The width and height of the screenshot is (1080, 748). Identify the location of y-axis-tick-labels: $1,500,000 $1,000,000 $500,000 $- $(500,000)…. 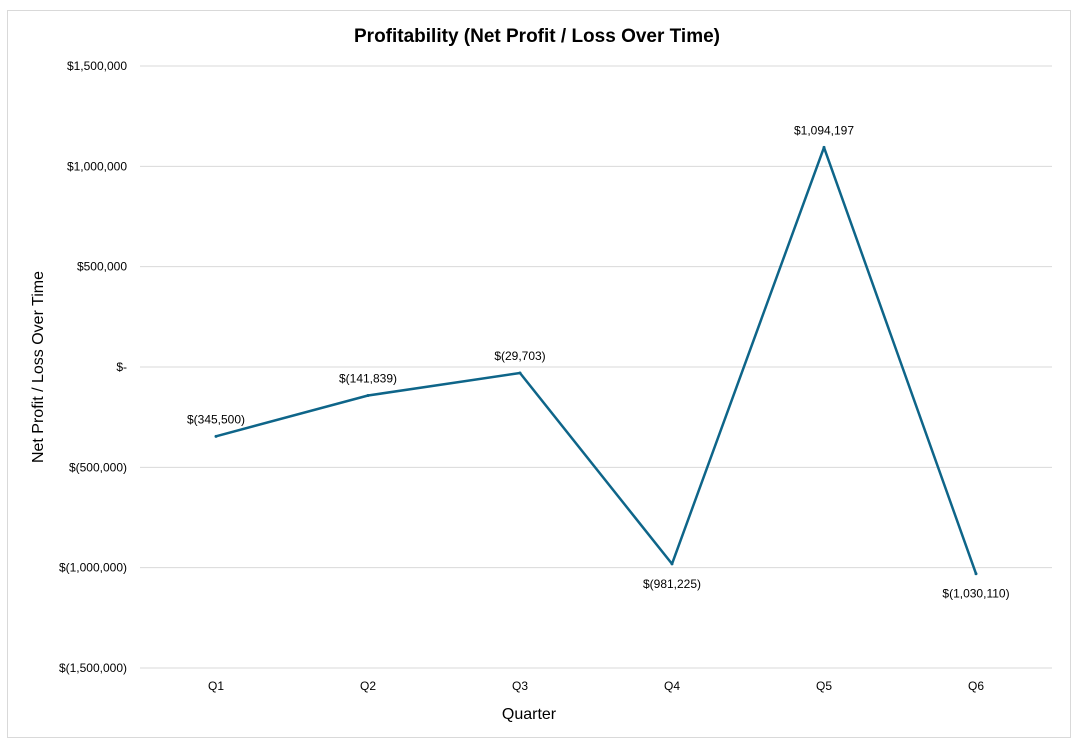
(93, 367).